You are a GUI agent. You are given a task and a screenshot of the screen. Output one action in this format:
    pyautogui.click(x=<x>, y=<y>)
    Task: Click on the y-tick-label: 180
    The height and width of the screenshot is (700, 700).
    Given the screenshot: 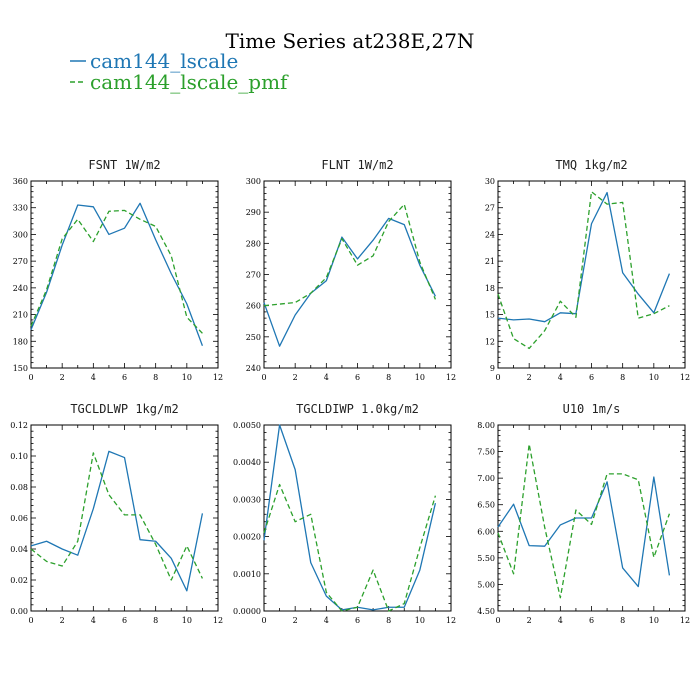 What is the action you would take?
    pyautogui.click(x=20, y=341)
    